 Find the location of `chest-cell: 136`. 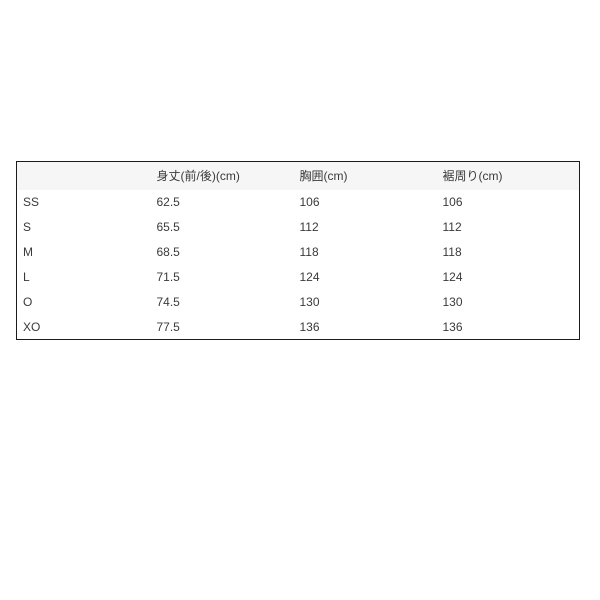

chest-cell: 136 is located at coordinates (309, 326).